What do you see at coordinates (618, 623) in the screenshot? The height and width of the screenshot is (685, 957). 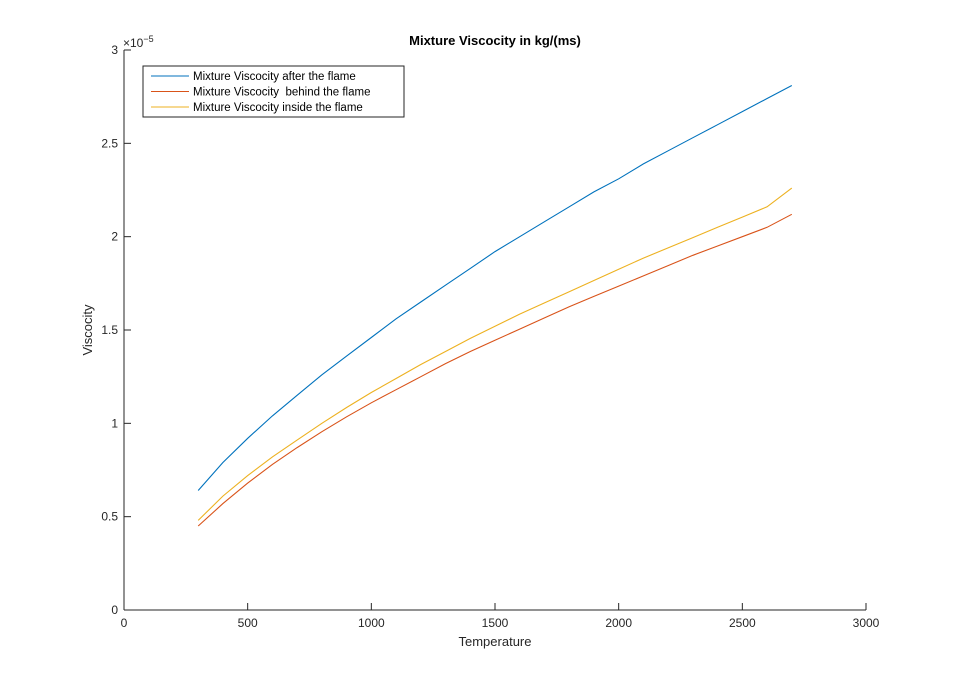 I see `x-tick-label: 2000` at bounding box center [618, 623].